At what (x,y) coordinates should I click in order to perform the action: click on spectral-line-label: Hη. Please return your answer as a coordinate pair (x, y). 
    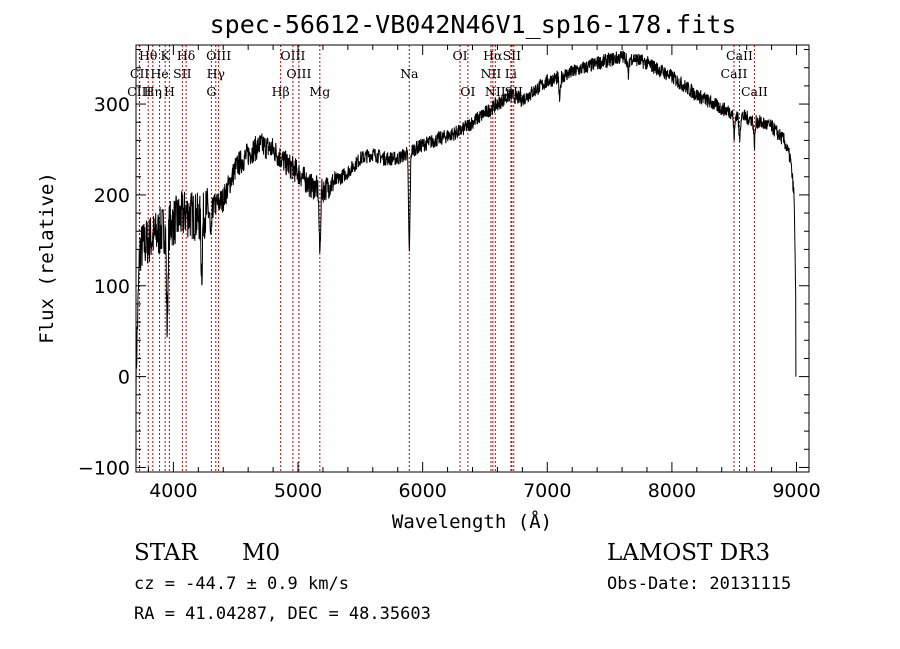
    Looking at the image, I should click on (153, 91).